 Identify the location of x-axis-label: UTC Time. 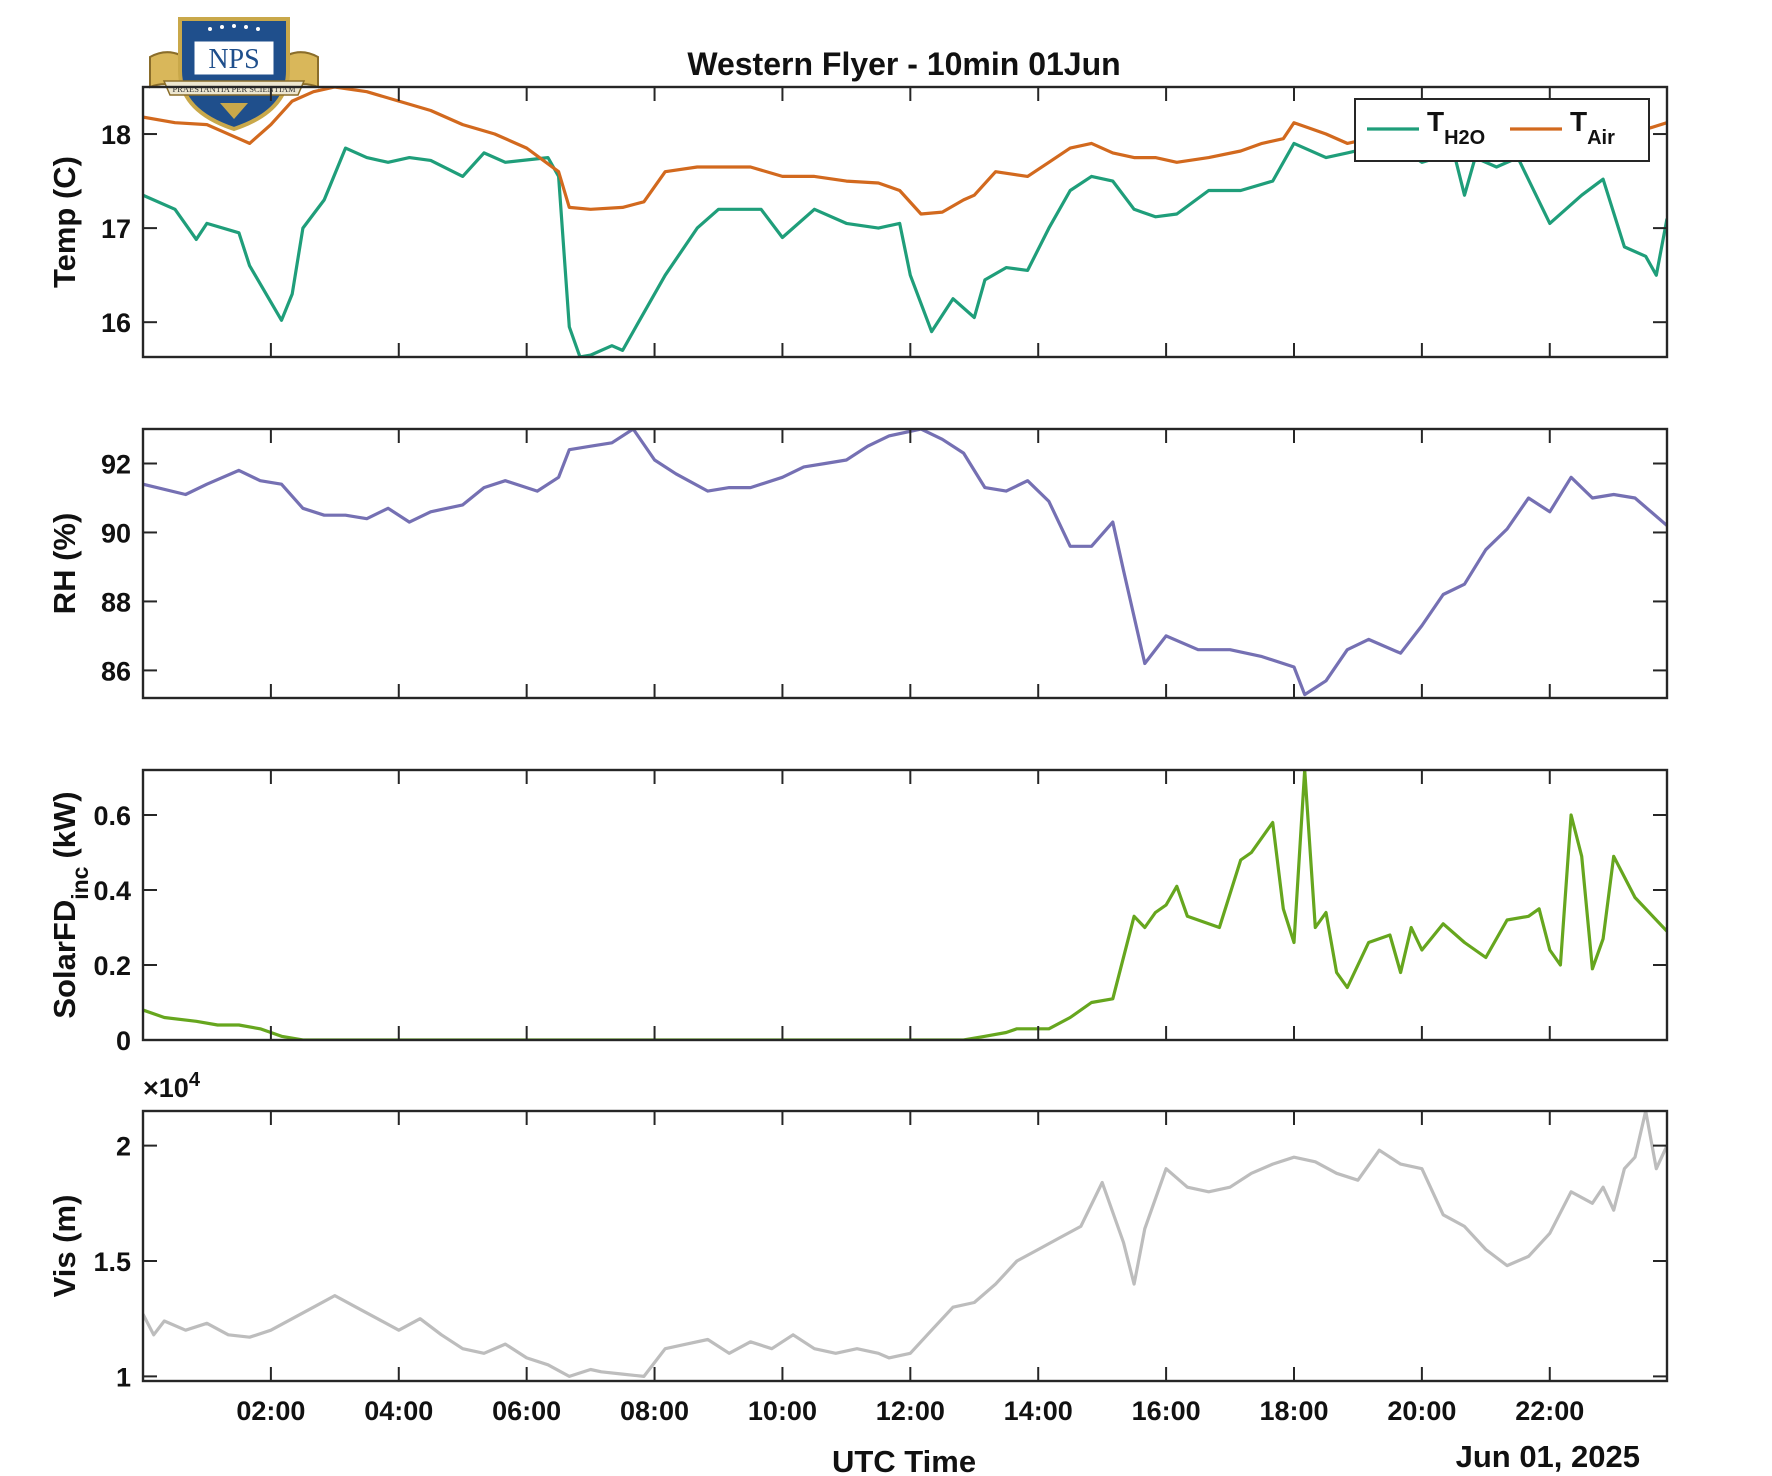
(904, 1460).